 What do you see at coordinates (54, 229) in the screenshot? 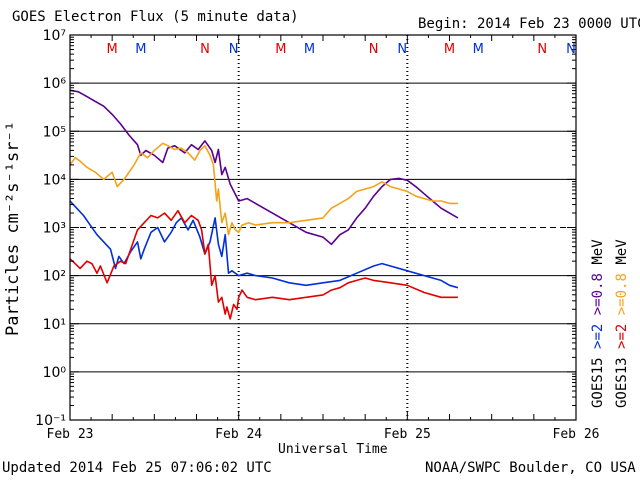
I see `y-tick-label: 10³` at bounding box center [54, 229].